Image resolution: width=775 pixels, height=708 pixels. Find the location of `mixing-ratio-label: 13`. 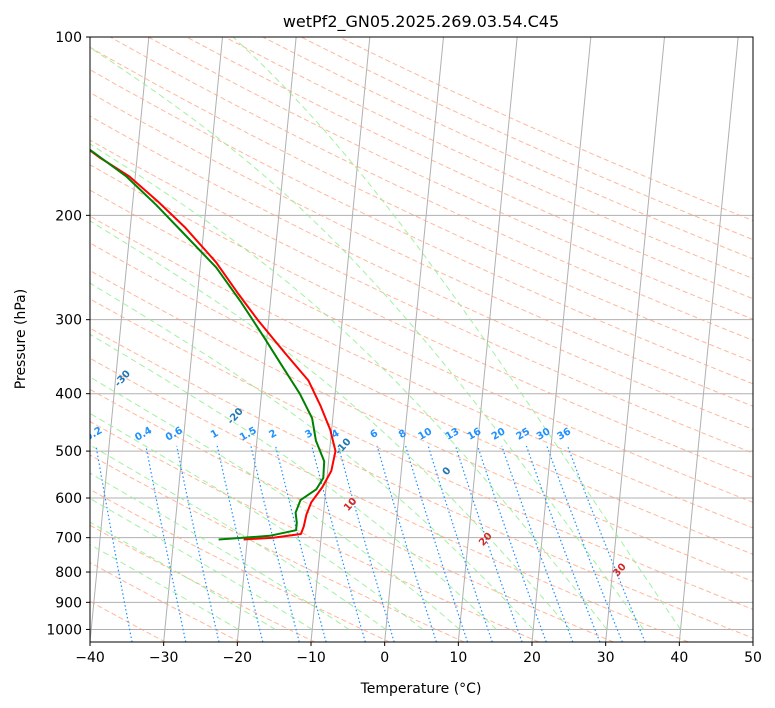

mixing-ratio-label: 13 is located at coordinates (453, 434).